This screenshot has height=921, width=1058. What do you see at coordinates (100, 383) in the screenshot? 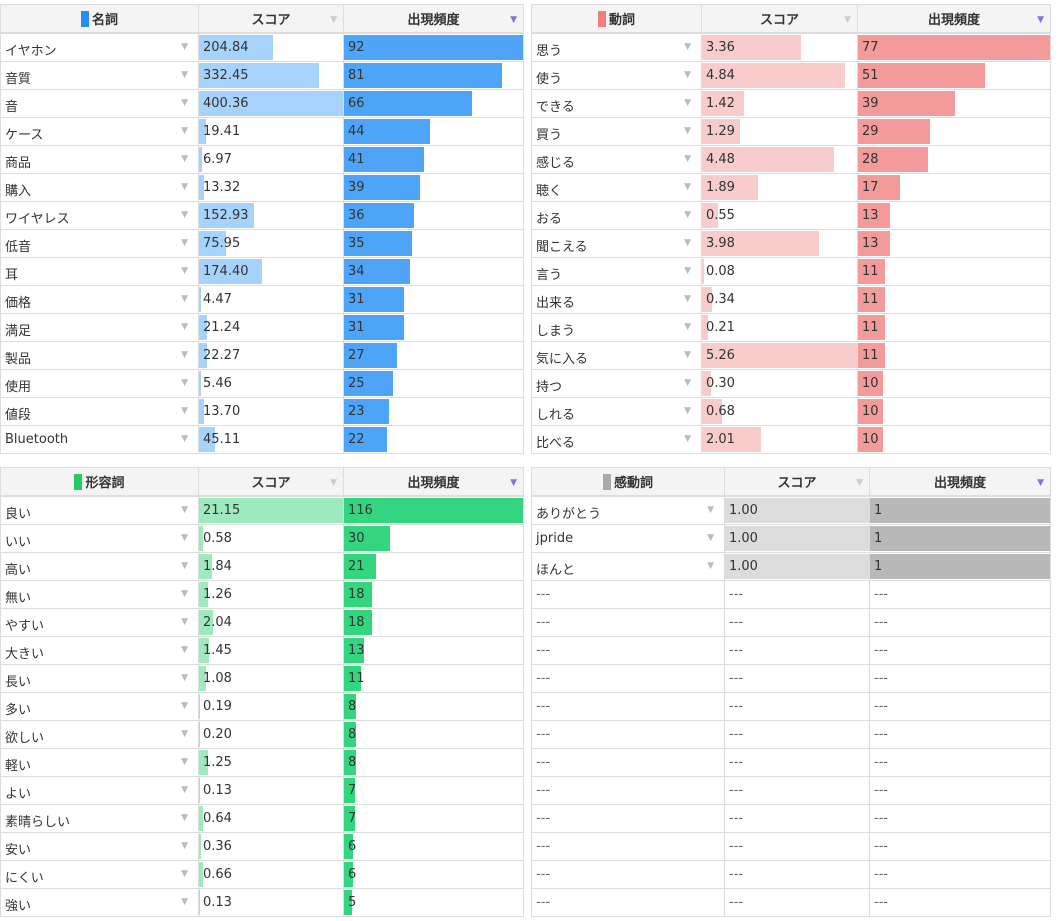
I see `word-cell: 使用 ▼` at bounding box center [100, 383].